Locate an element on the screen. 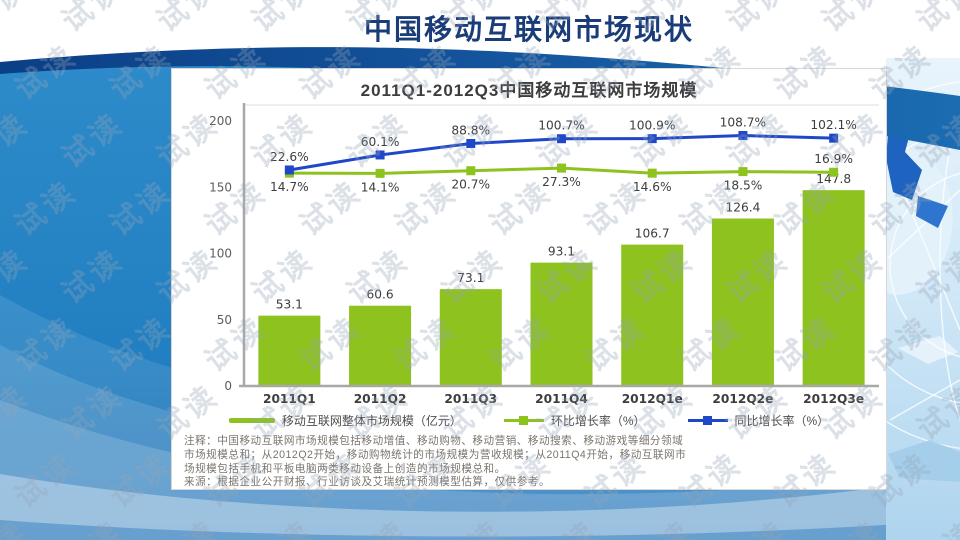 The height and width of the screenshot is (540, 960). x-category-label: 2012Q2e is located at coordinates (742, 399).